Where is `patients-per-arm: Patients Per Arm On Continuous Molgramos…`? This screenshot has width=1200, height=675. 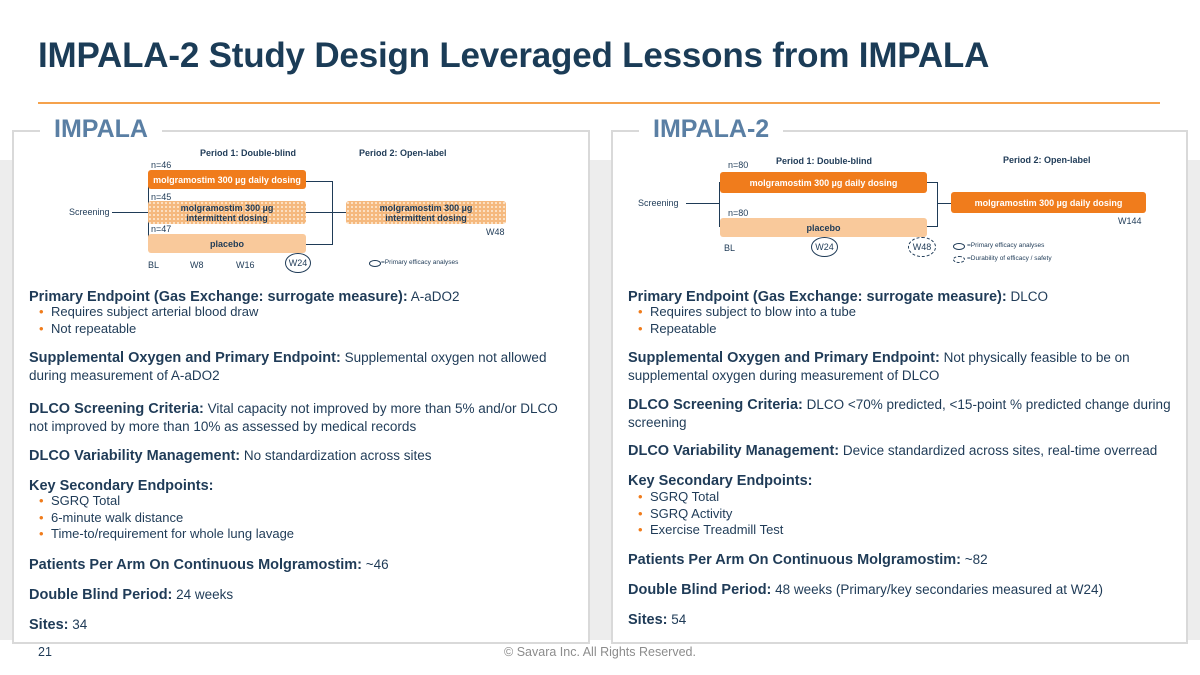 patients-per-arm: Patients Per Arm On Continuous Molgramos… is located at coordinates (903, 560).